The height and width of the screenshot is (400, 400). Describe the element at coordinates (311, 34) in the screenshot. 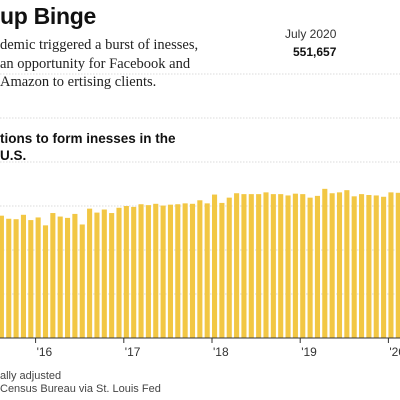

I see `annotation-date: July 2020` at that location.